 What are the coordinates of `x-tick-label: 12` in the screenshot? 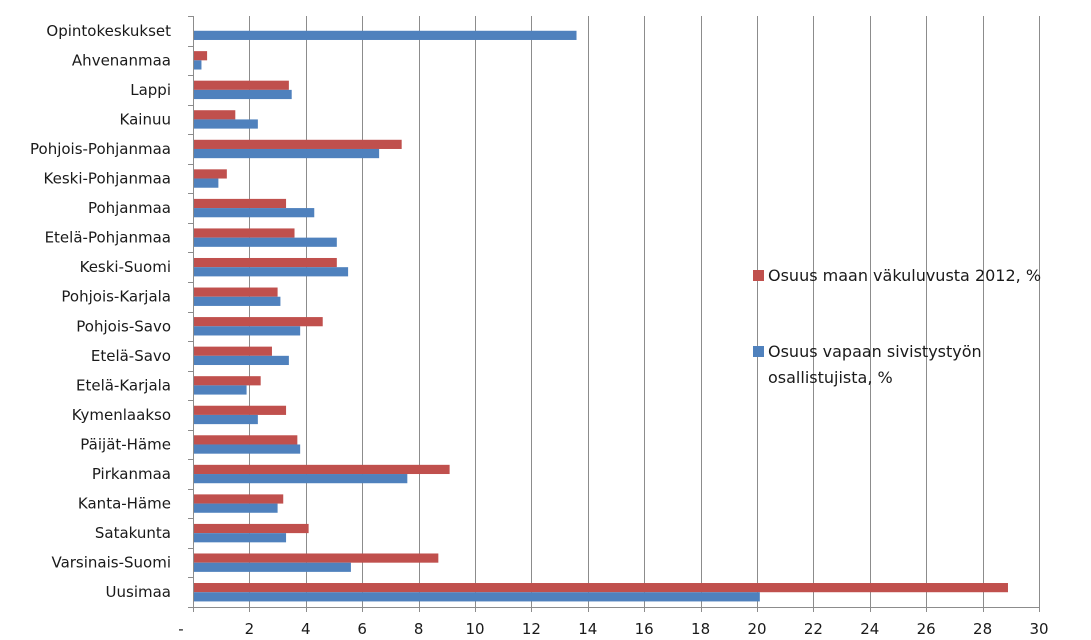 It's located at (531, 629).